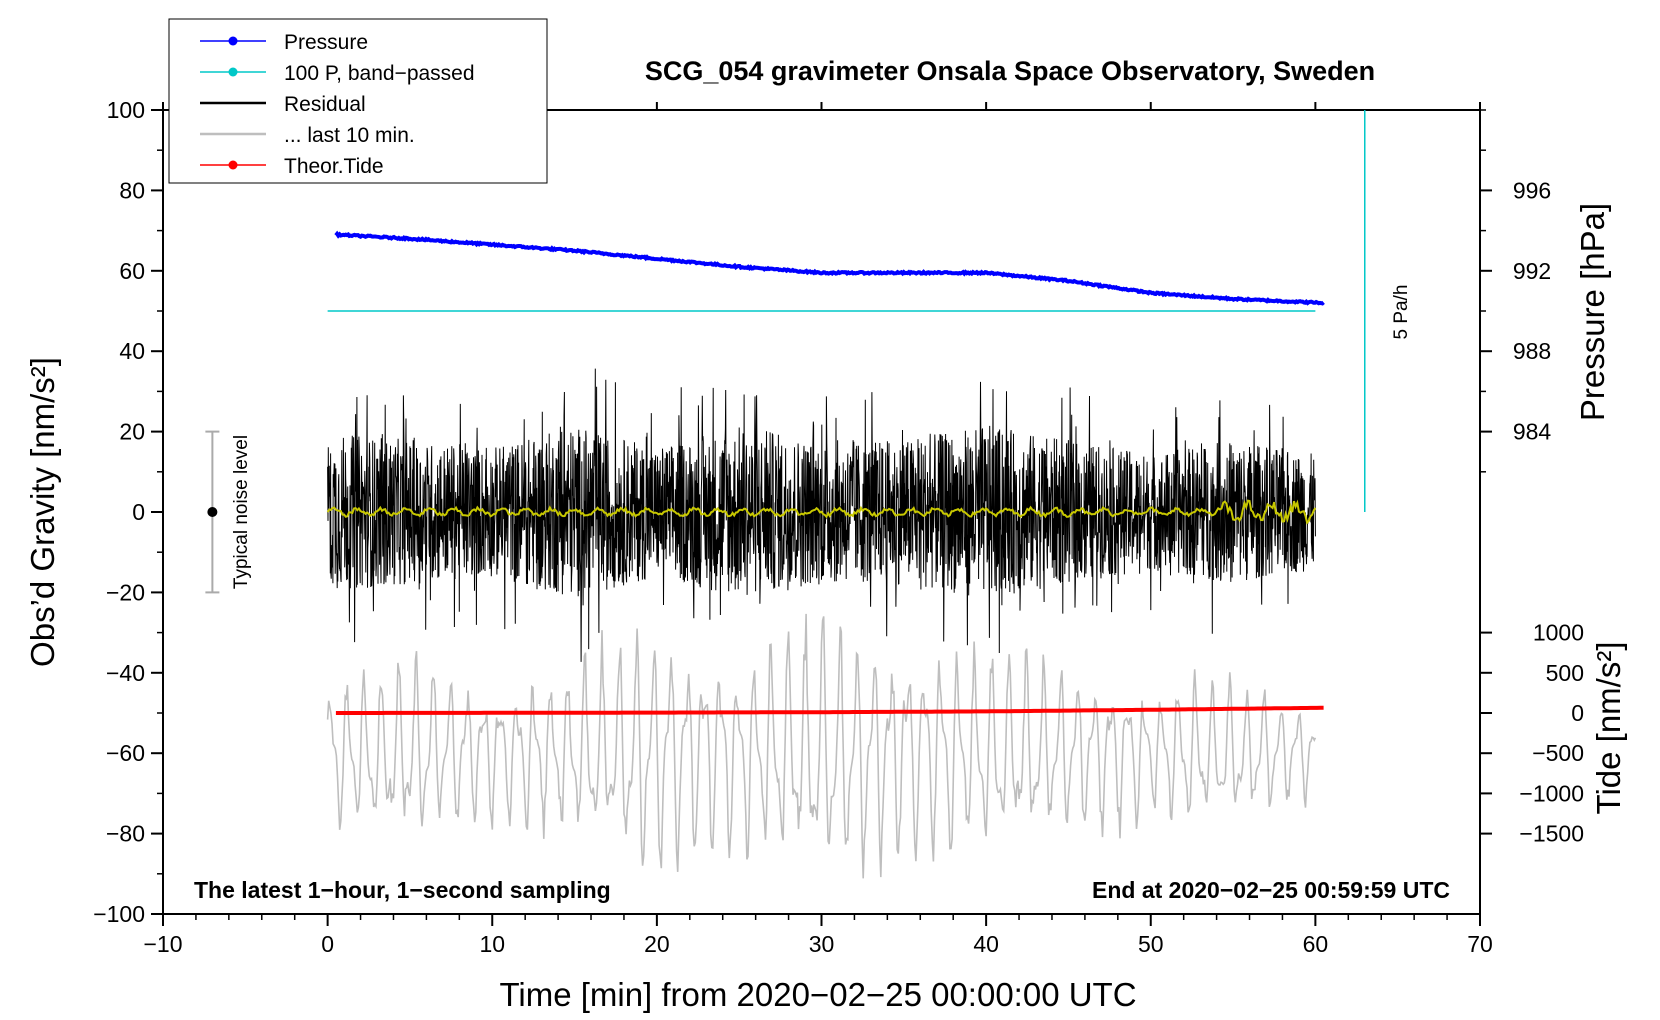 This screenshot has width=1660, height=1020. Describe the element at coordinates (1532, 733) in the screenshot. I see `y-axis-tide: −1500 −1000 −500 0 500 1000` at that location.